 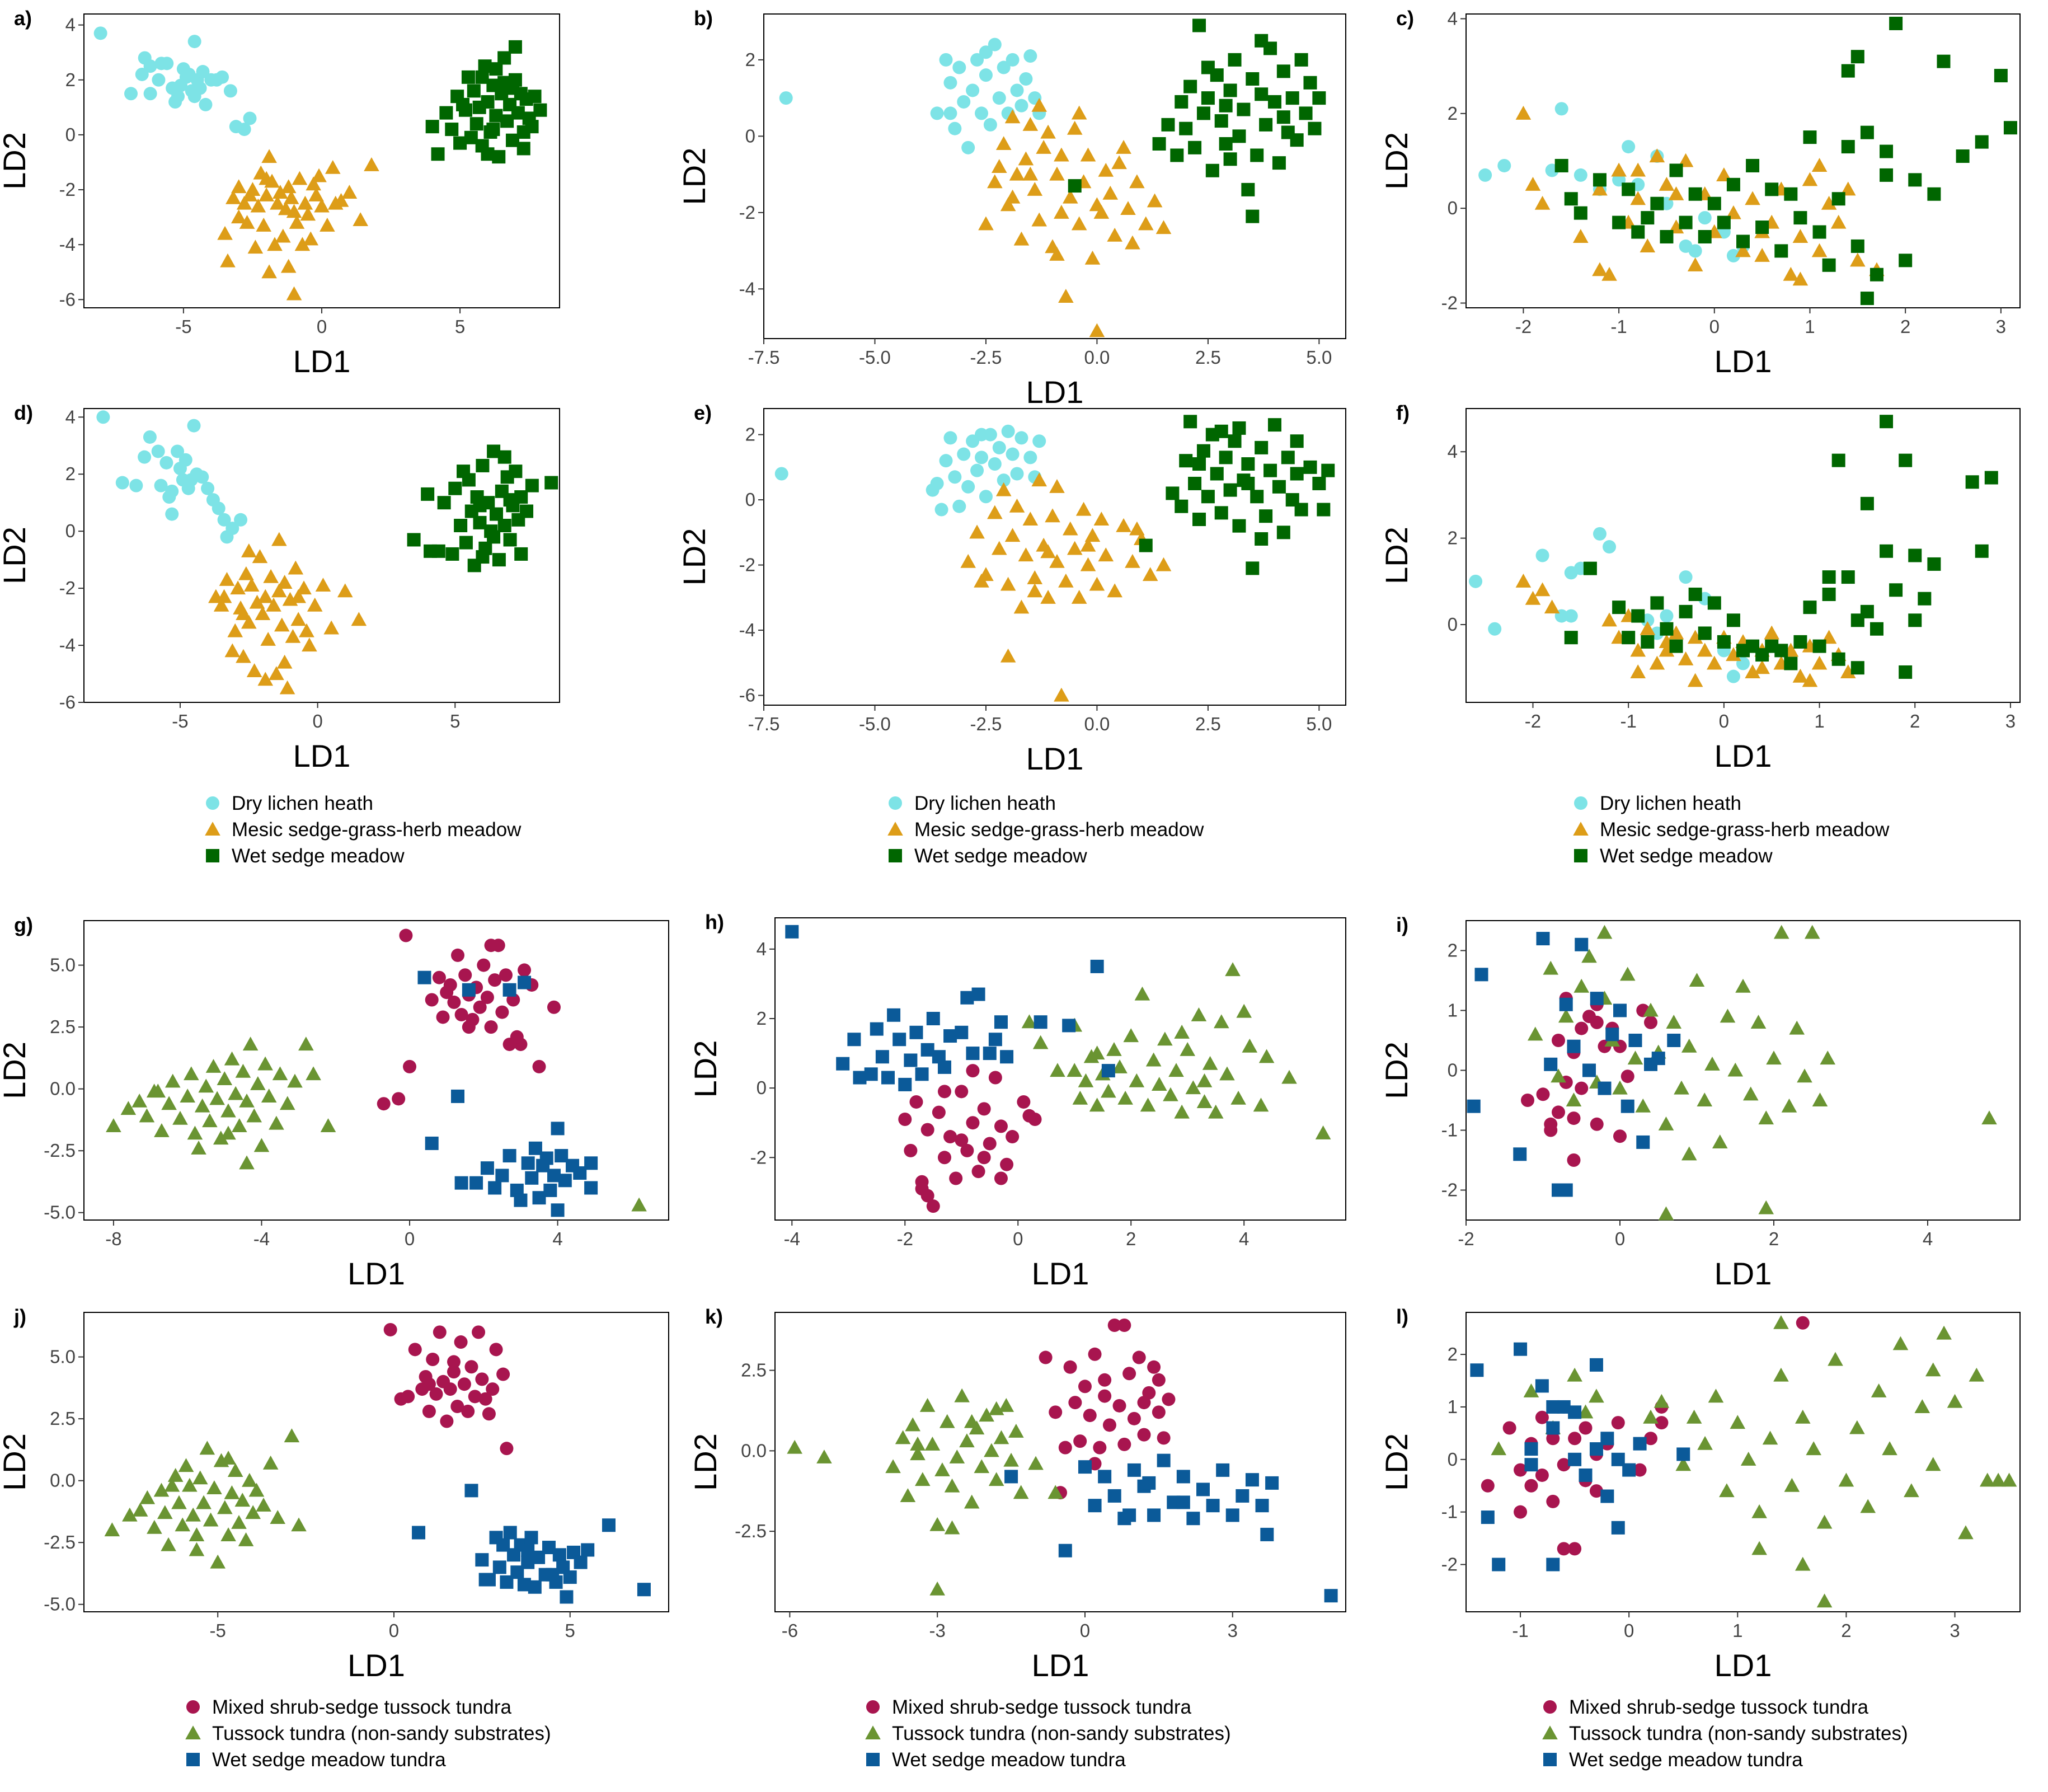 I want to click on panel-d: d) -5 0 5 -6 -4 -2 0 2 4 LD1 LD2, so click(x=280, y=587).